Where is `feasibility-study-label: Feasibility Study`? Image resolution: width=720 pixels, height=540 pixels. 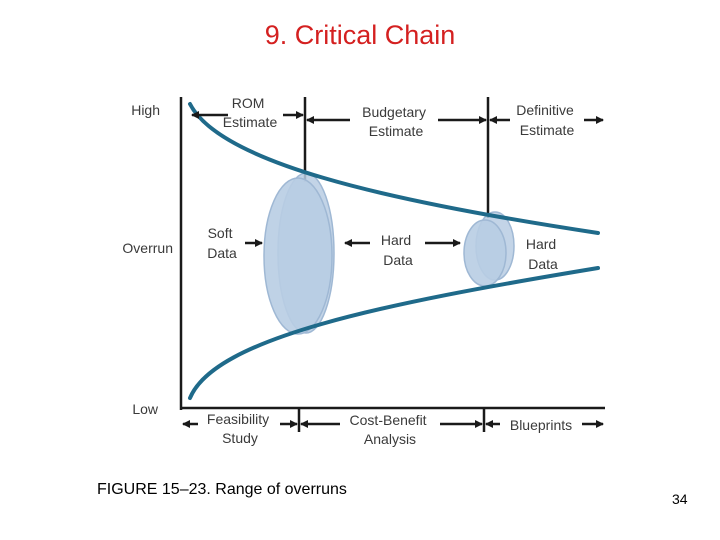
feasibility-study-label: Feasibility Study is located at coordinates (240, 428).